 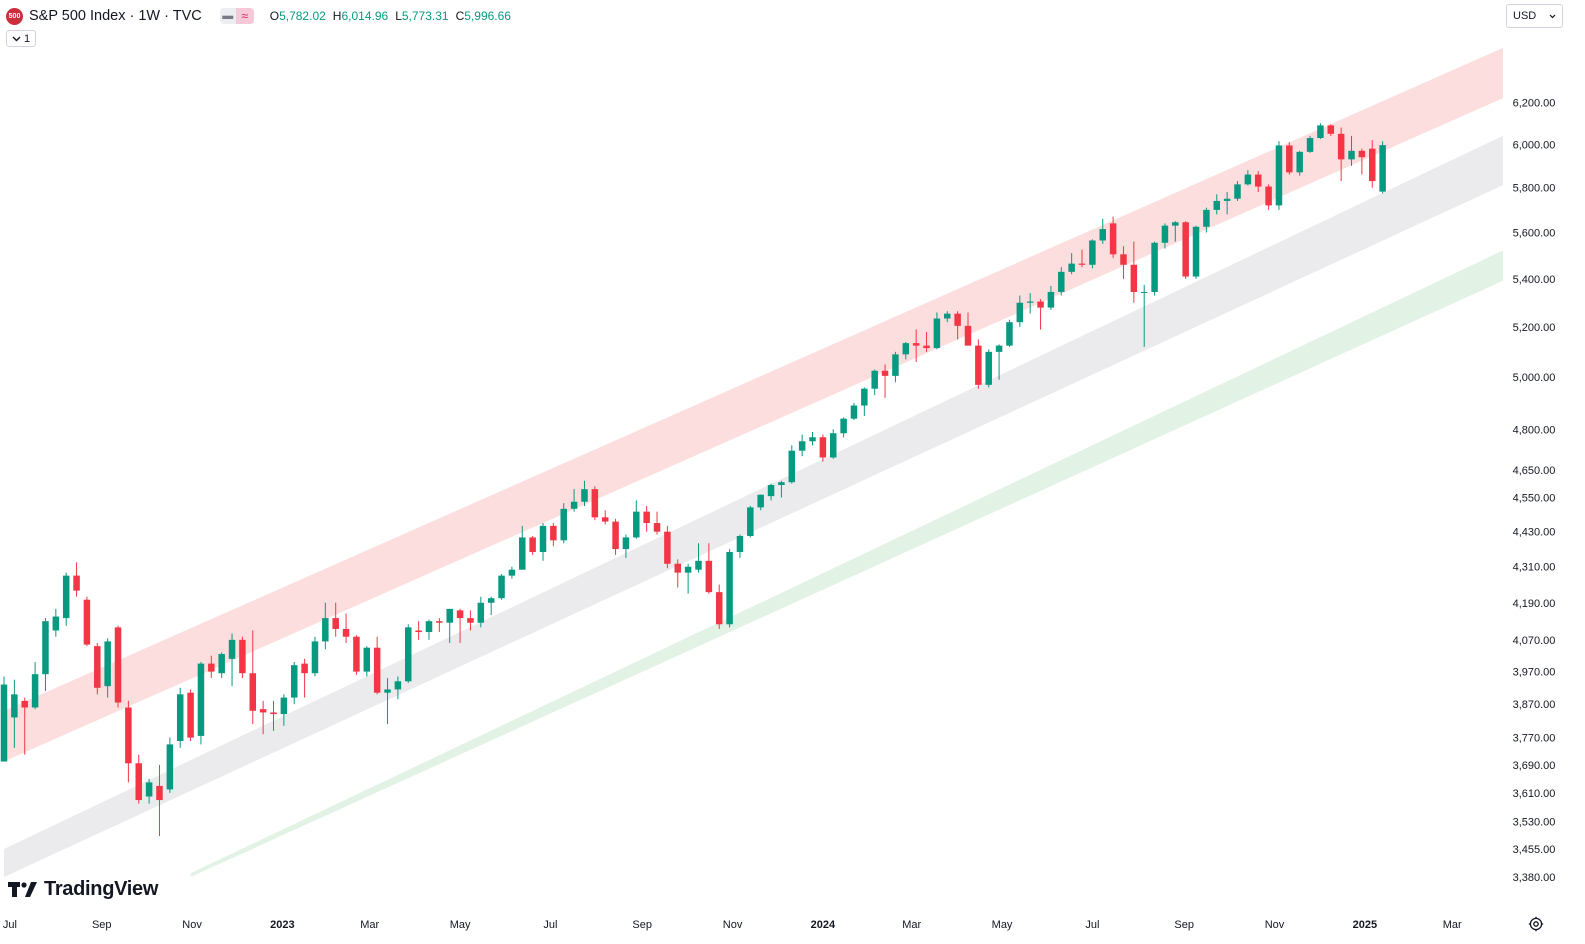 I want to click on open-label: O, so click(x=274, y=16).